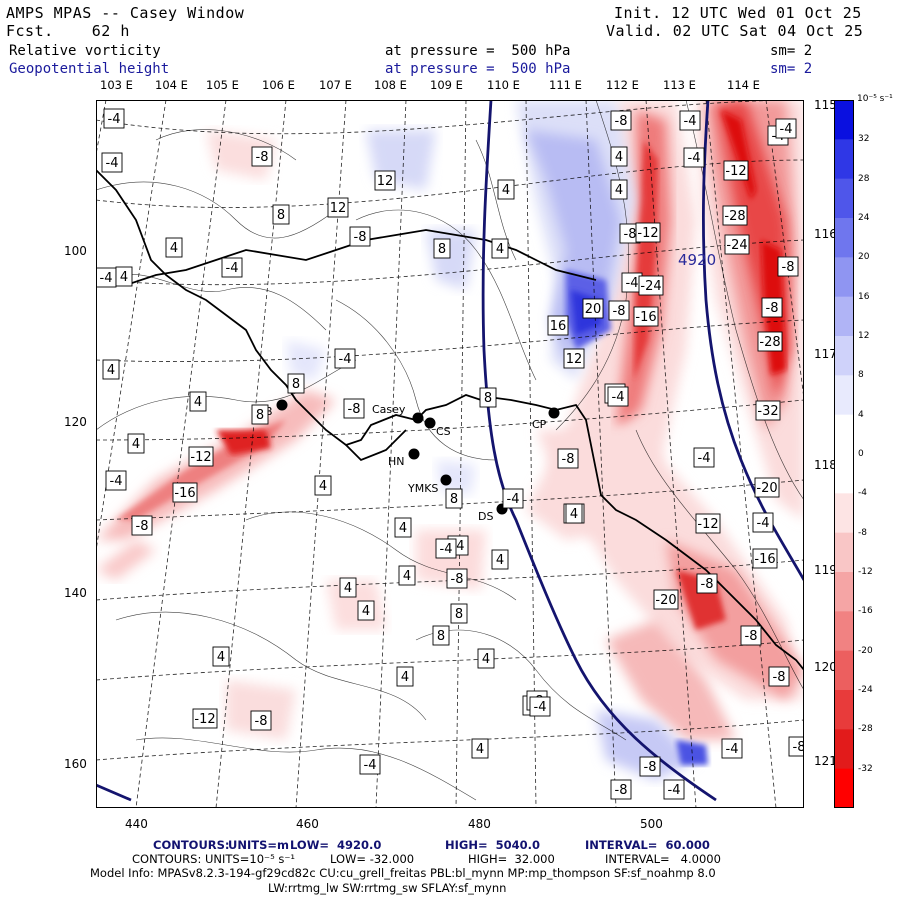  Describe the element at coordinates (679, 85) in the screenshot. I see `longitude-label: 113 E` at that location.